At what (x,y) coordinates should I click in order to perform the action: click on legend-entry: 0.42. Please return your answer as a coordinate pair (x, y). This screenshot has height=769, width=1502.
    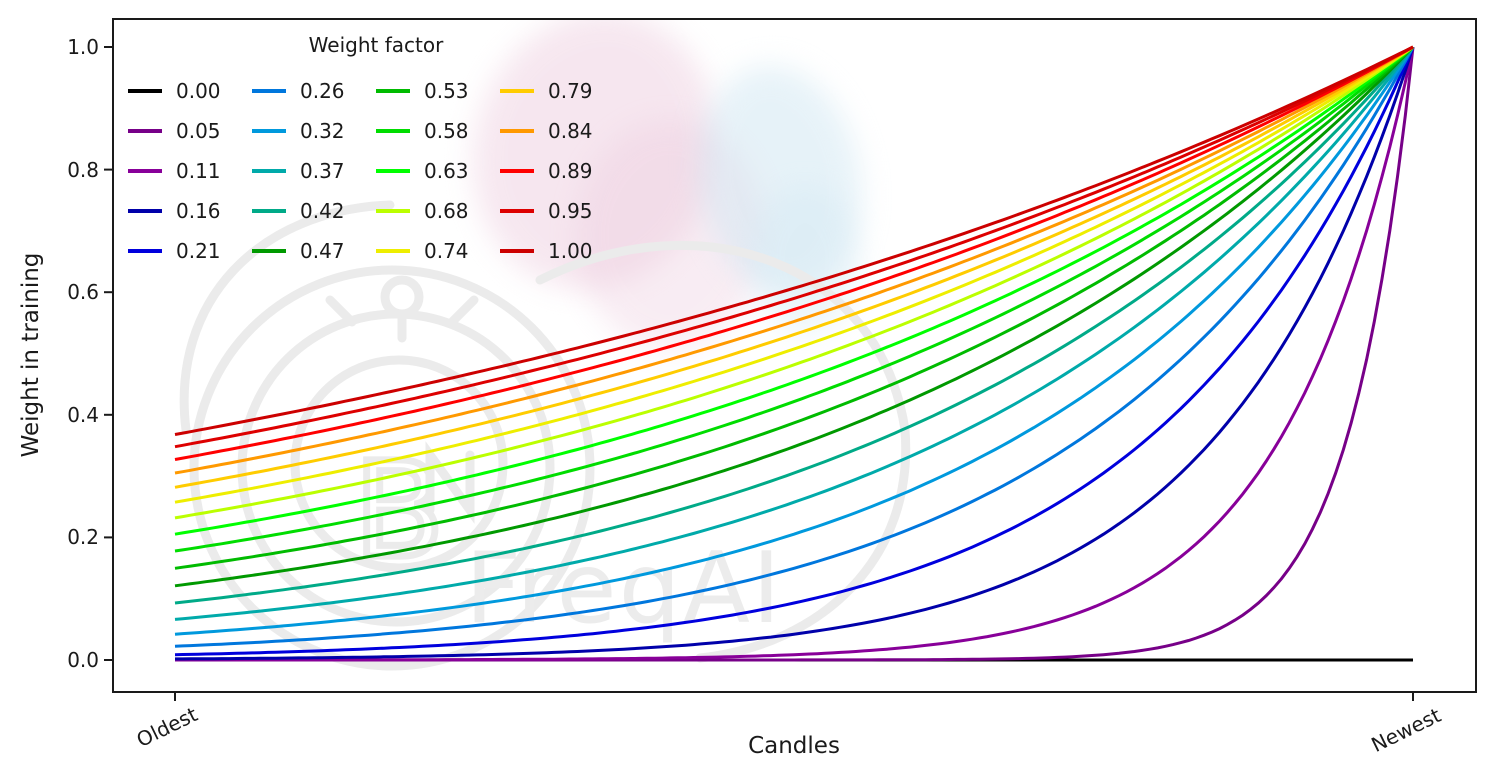
    Looking at the image, I should click on (314, 211).